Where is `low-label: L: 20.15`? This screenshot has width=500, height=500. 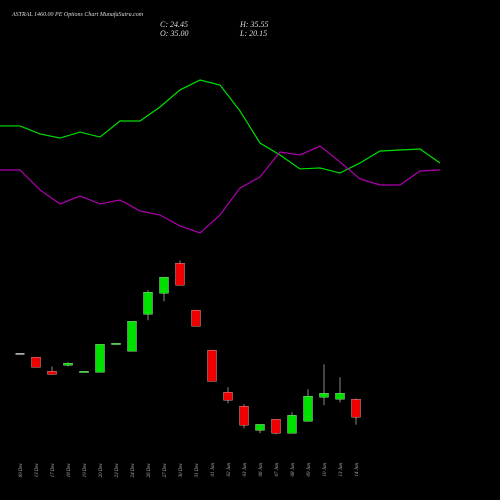
low-label: L: 20.15 is located at coordinates (253, 33).